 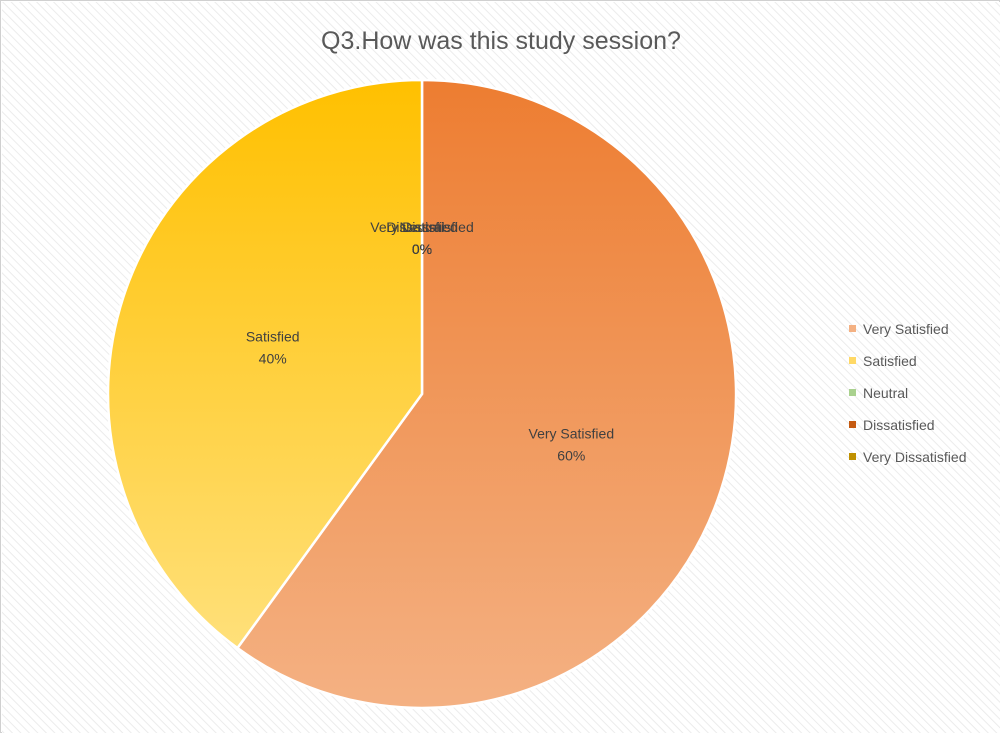 I want to click on legend-swatch-very-dissatisfied, so click(x=852, y=456).